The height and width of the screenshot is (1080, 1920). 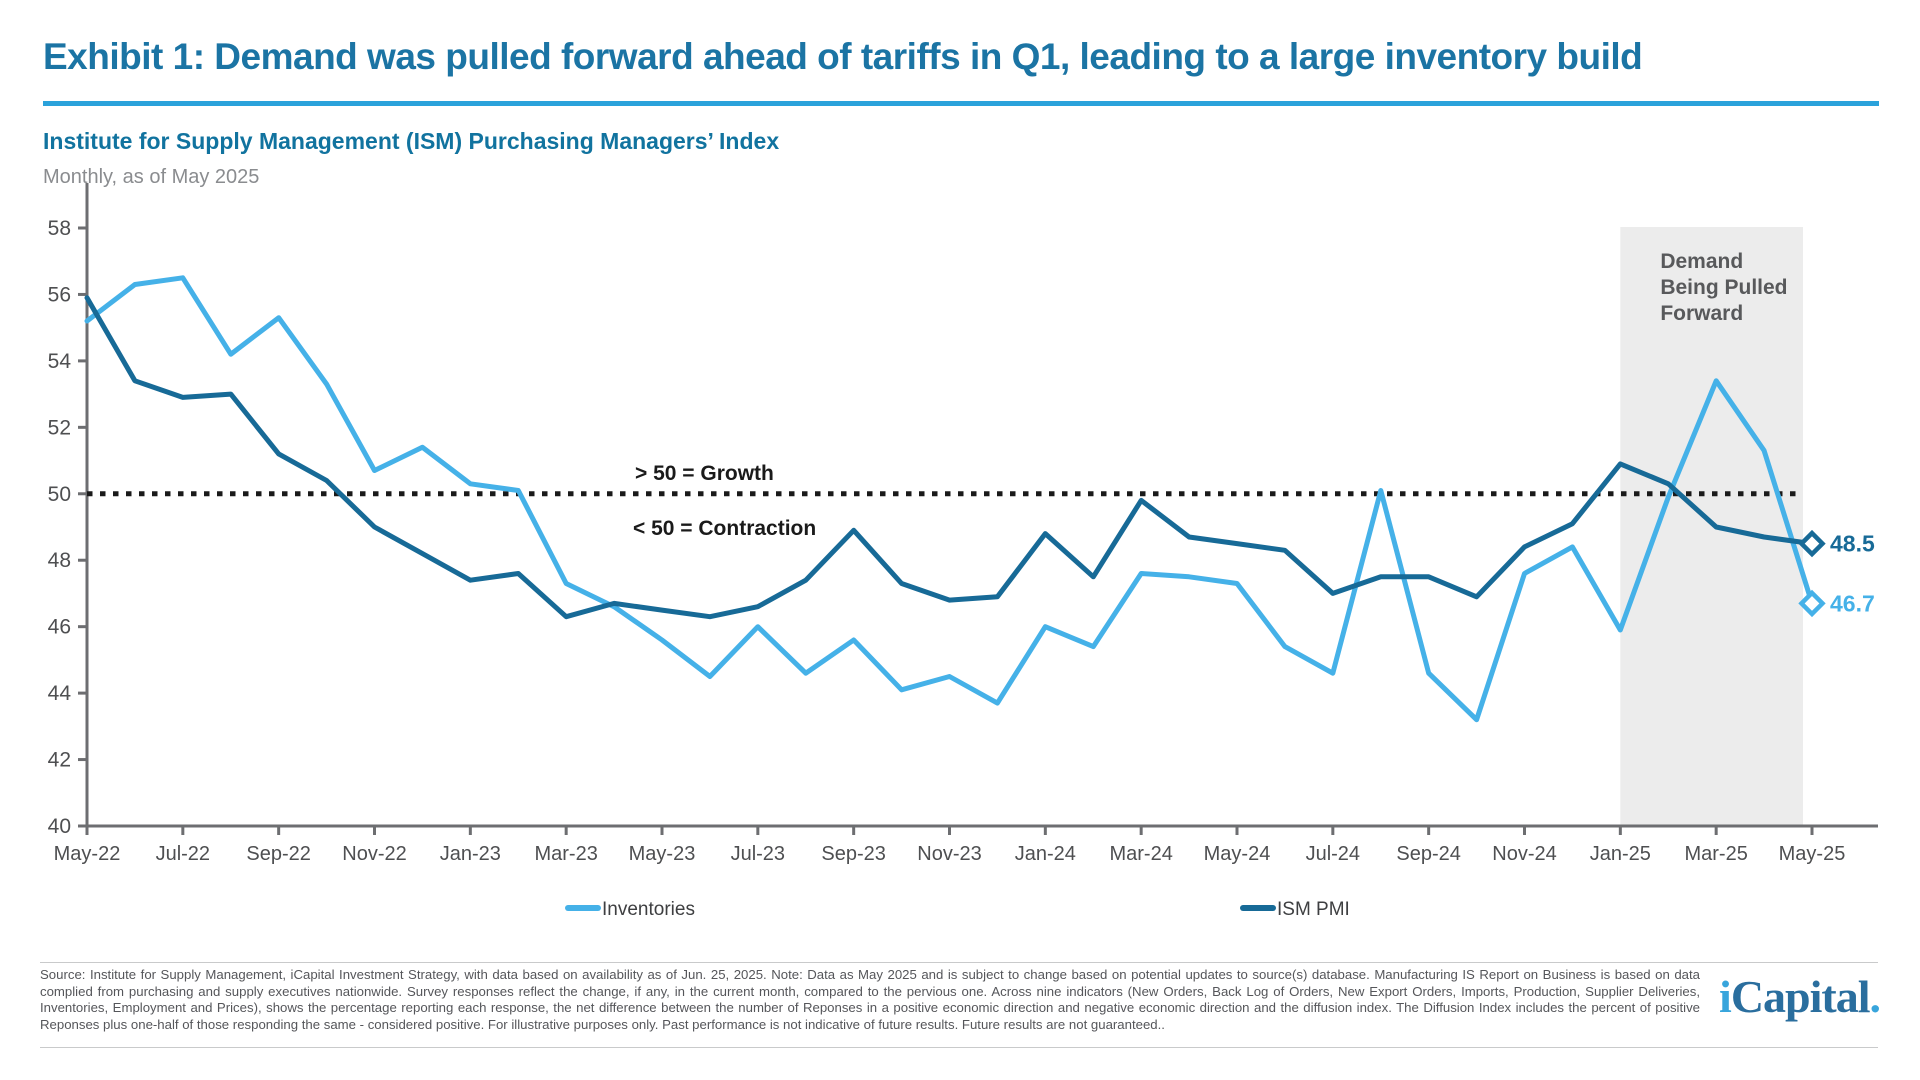 What do you see at coordinates (1045, 854) in the screenshot?
I see `x-axis-tick-label: Jan-24` at bounding box center [1045, 854].